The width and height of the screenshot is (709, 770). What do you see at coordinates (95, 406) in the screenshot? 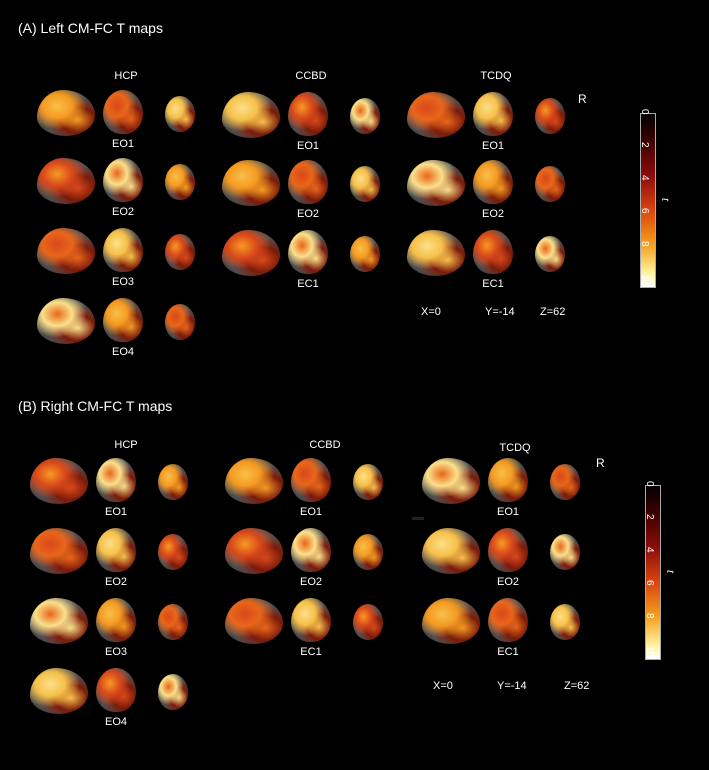
I see `panel-b-title: (B) Right CM-FC T maps` at bounding box center [95, 406].